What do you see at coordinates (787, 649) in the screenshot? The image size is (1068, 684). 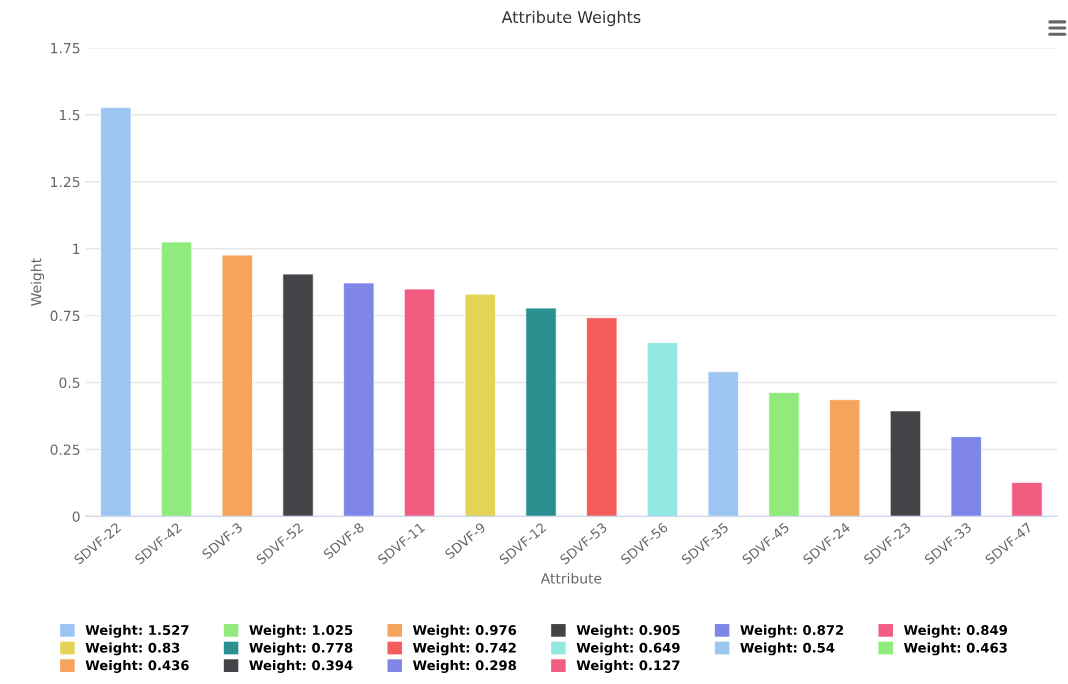 I see `legend-label: Weight: 0.54` at bounding box center [787, 649].